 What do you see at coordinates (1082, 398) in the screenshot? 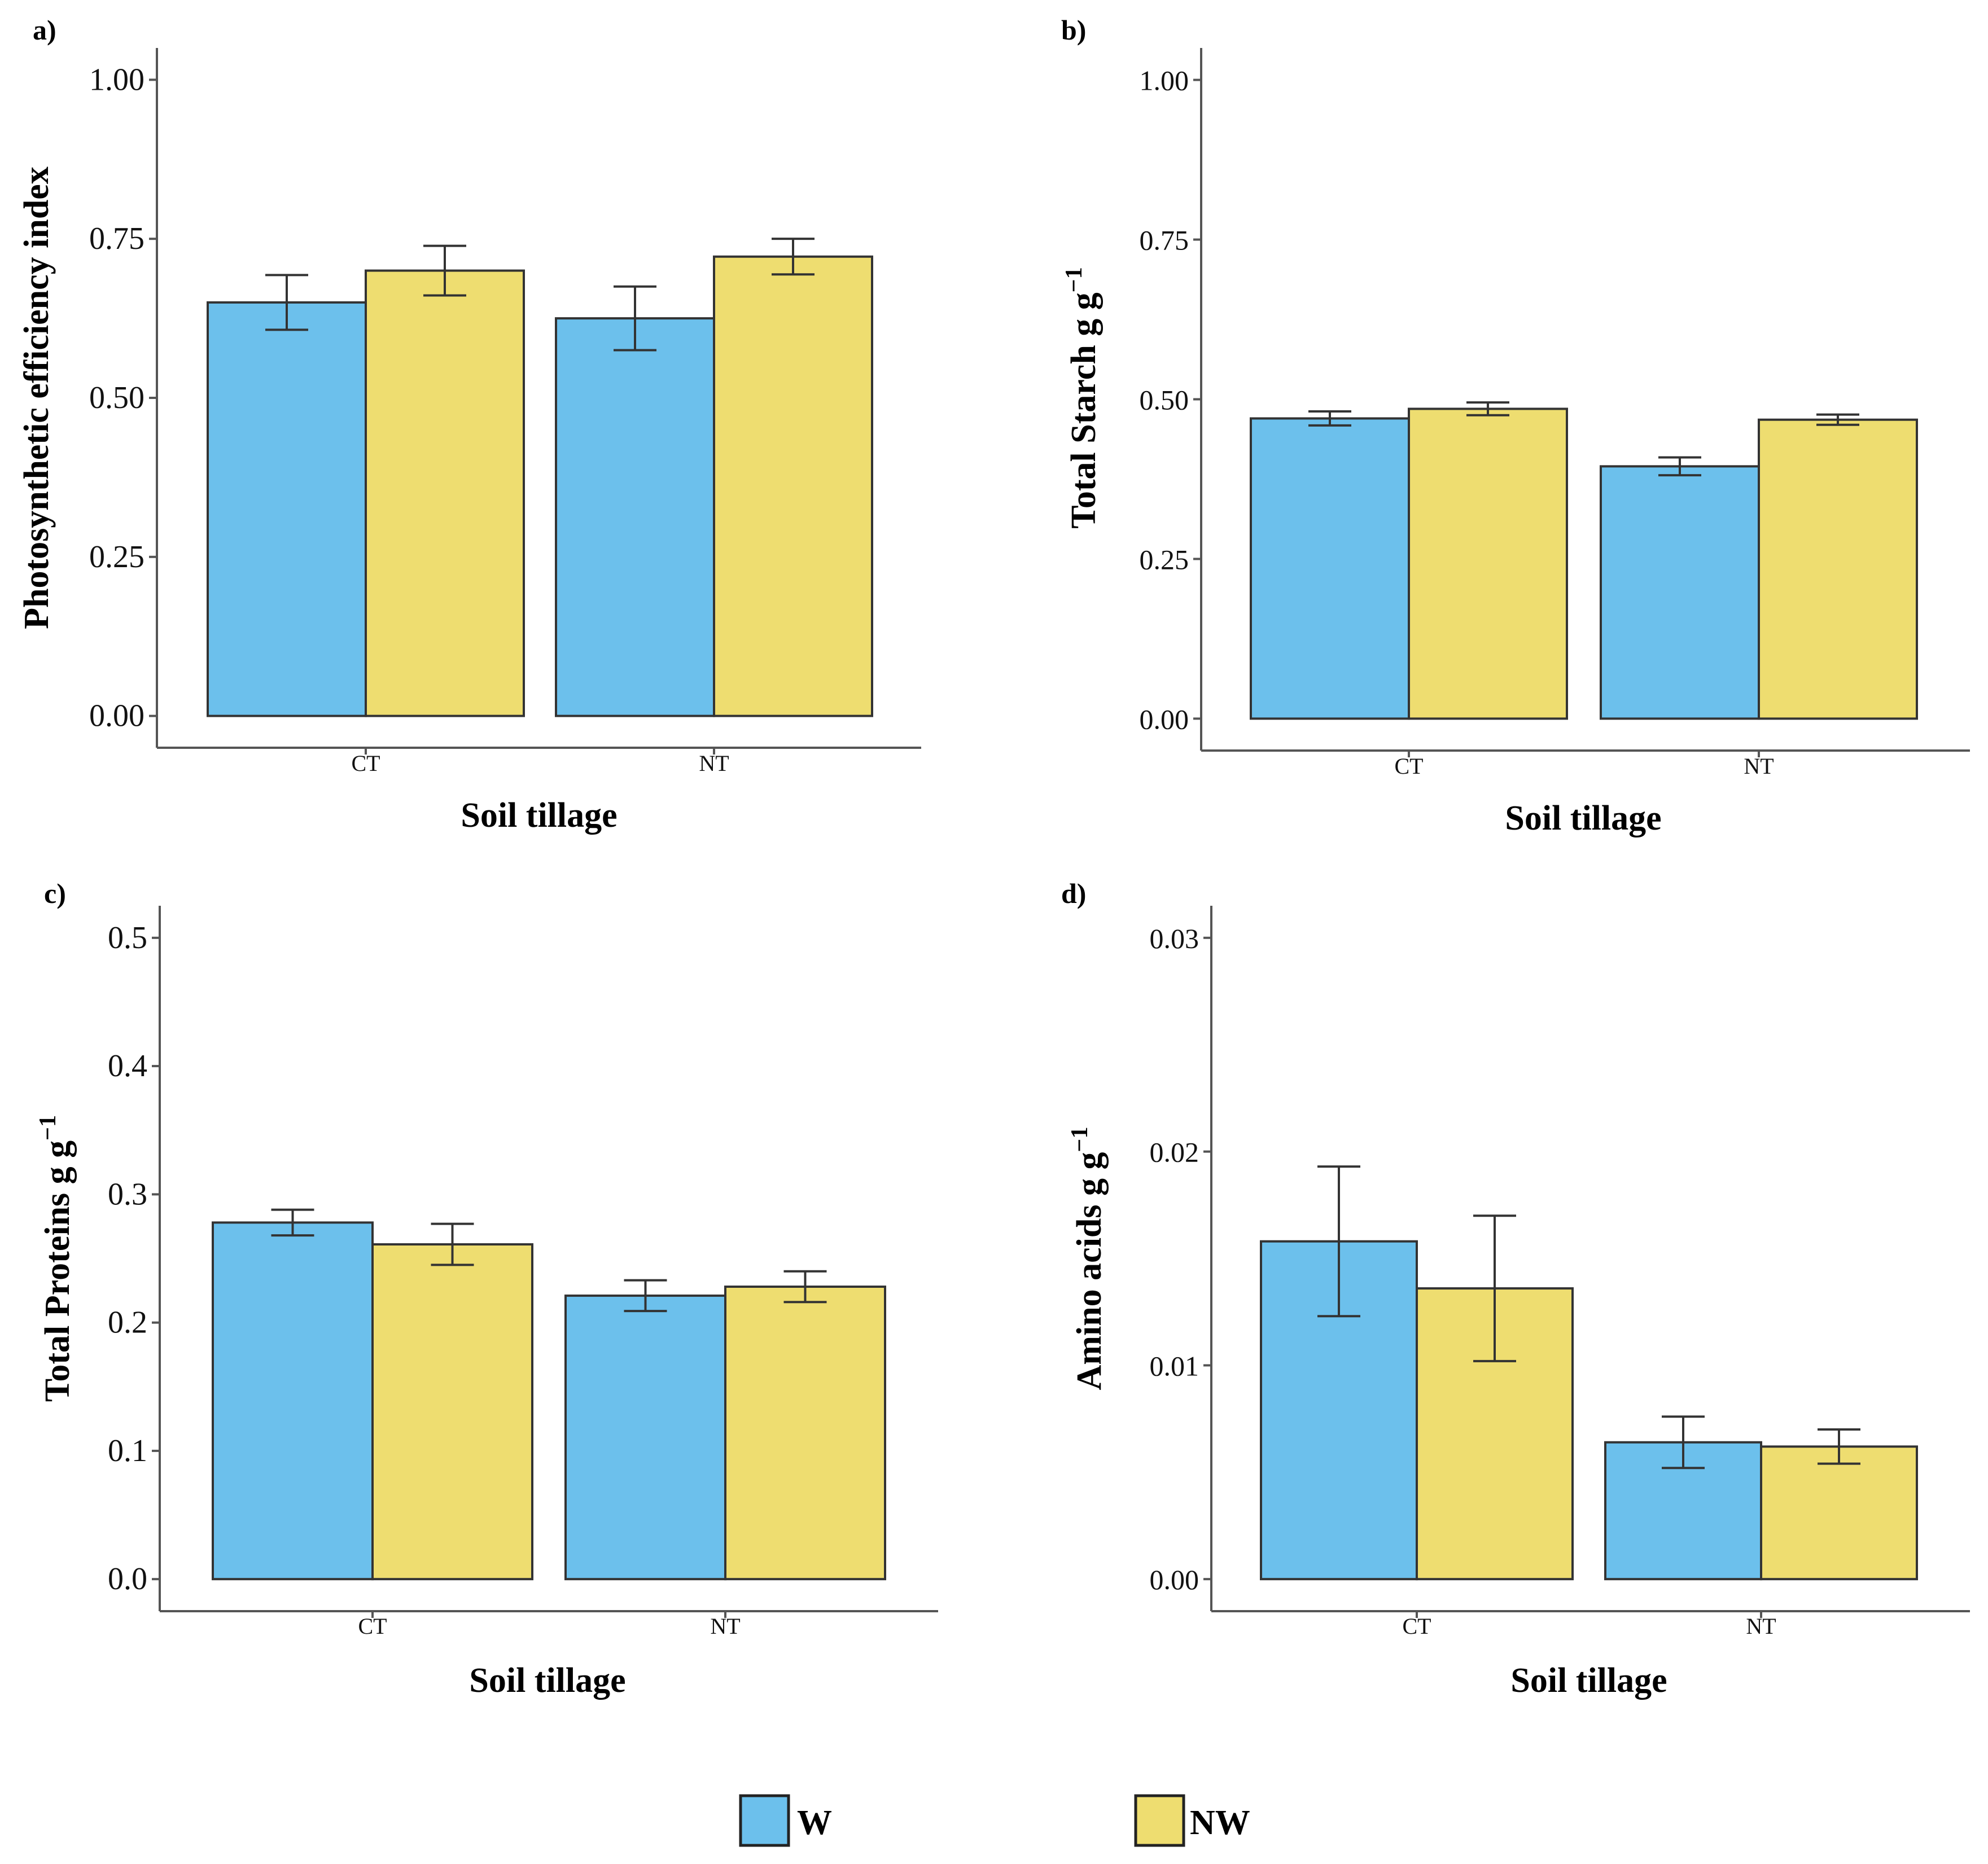
I see `y-axis-title: Total Starch g g−1` at bounding box center [1082, 398].